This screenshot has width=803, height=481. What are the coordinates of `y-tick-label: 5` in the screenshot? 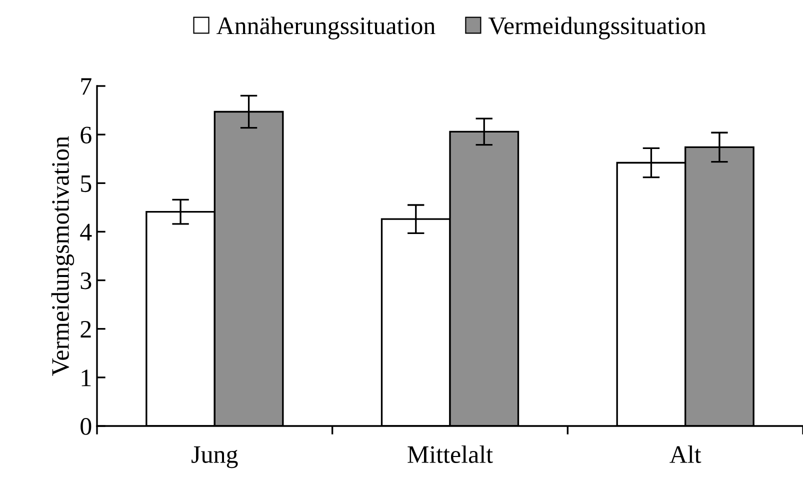 It's located at (86, 183).